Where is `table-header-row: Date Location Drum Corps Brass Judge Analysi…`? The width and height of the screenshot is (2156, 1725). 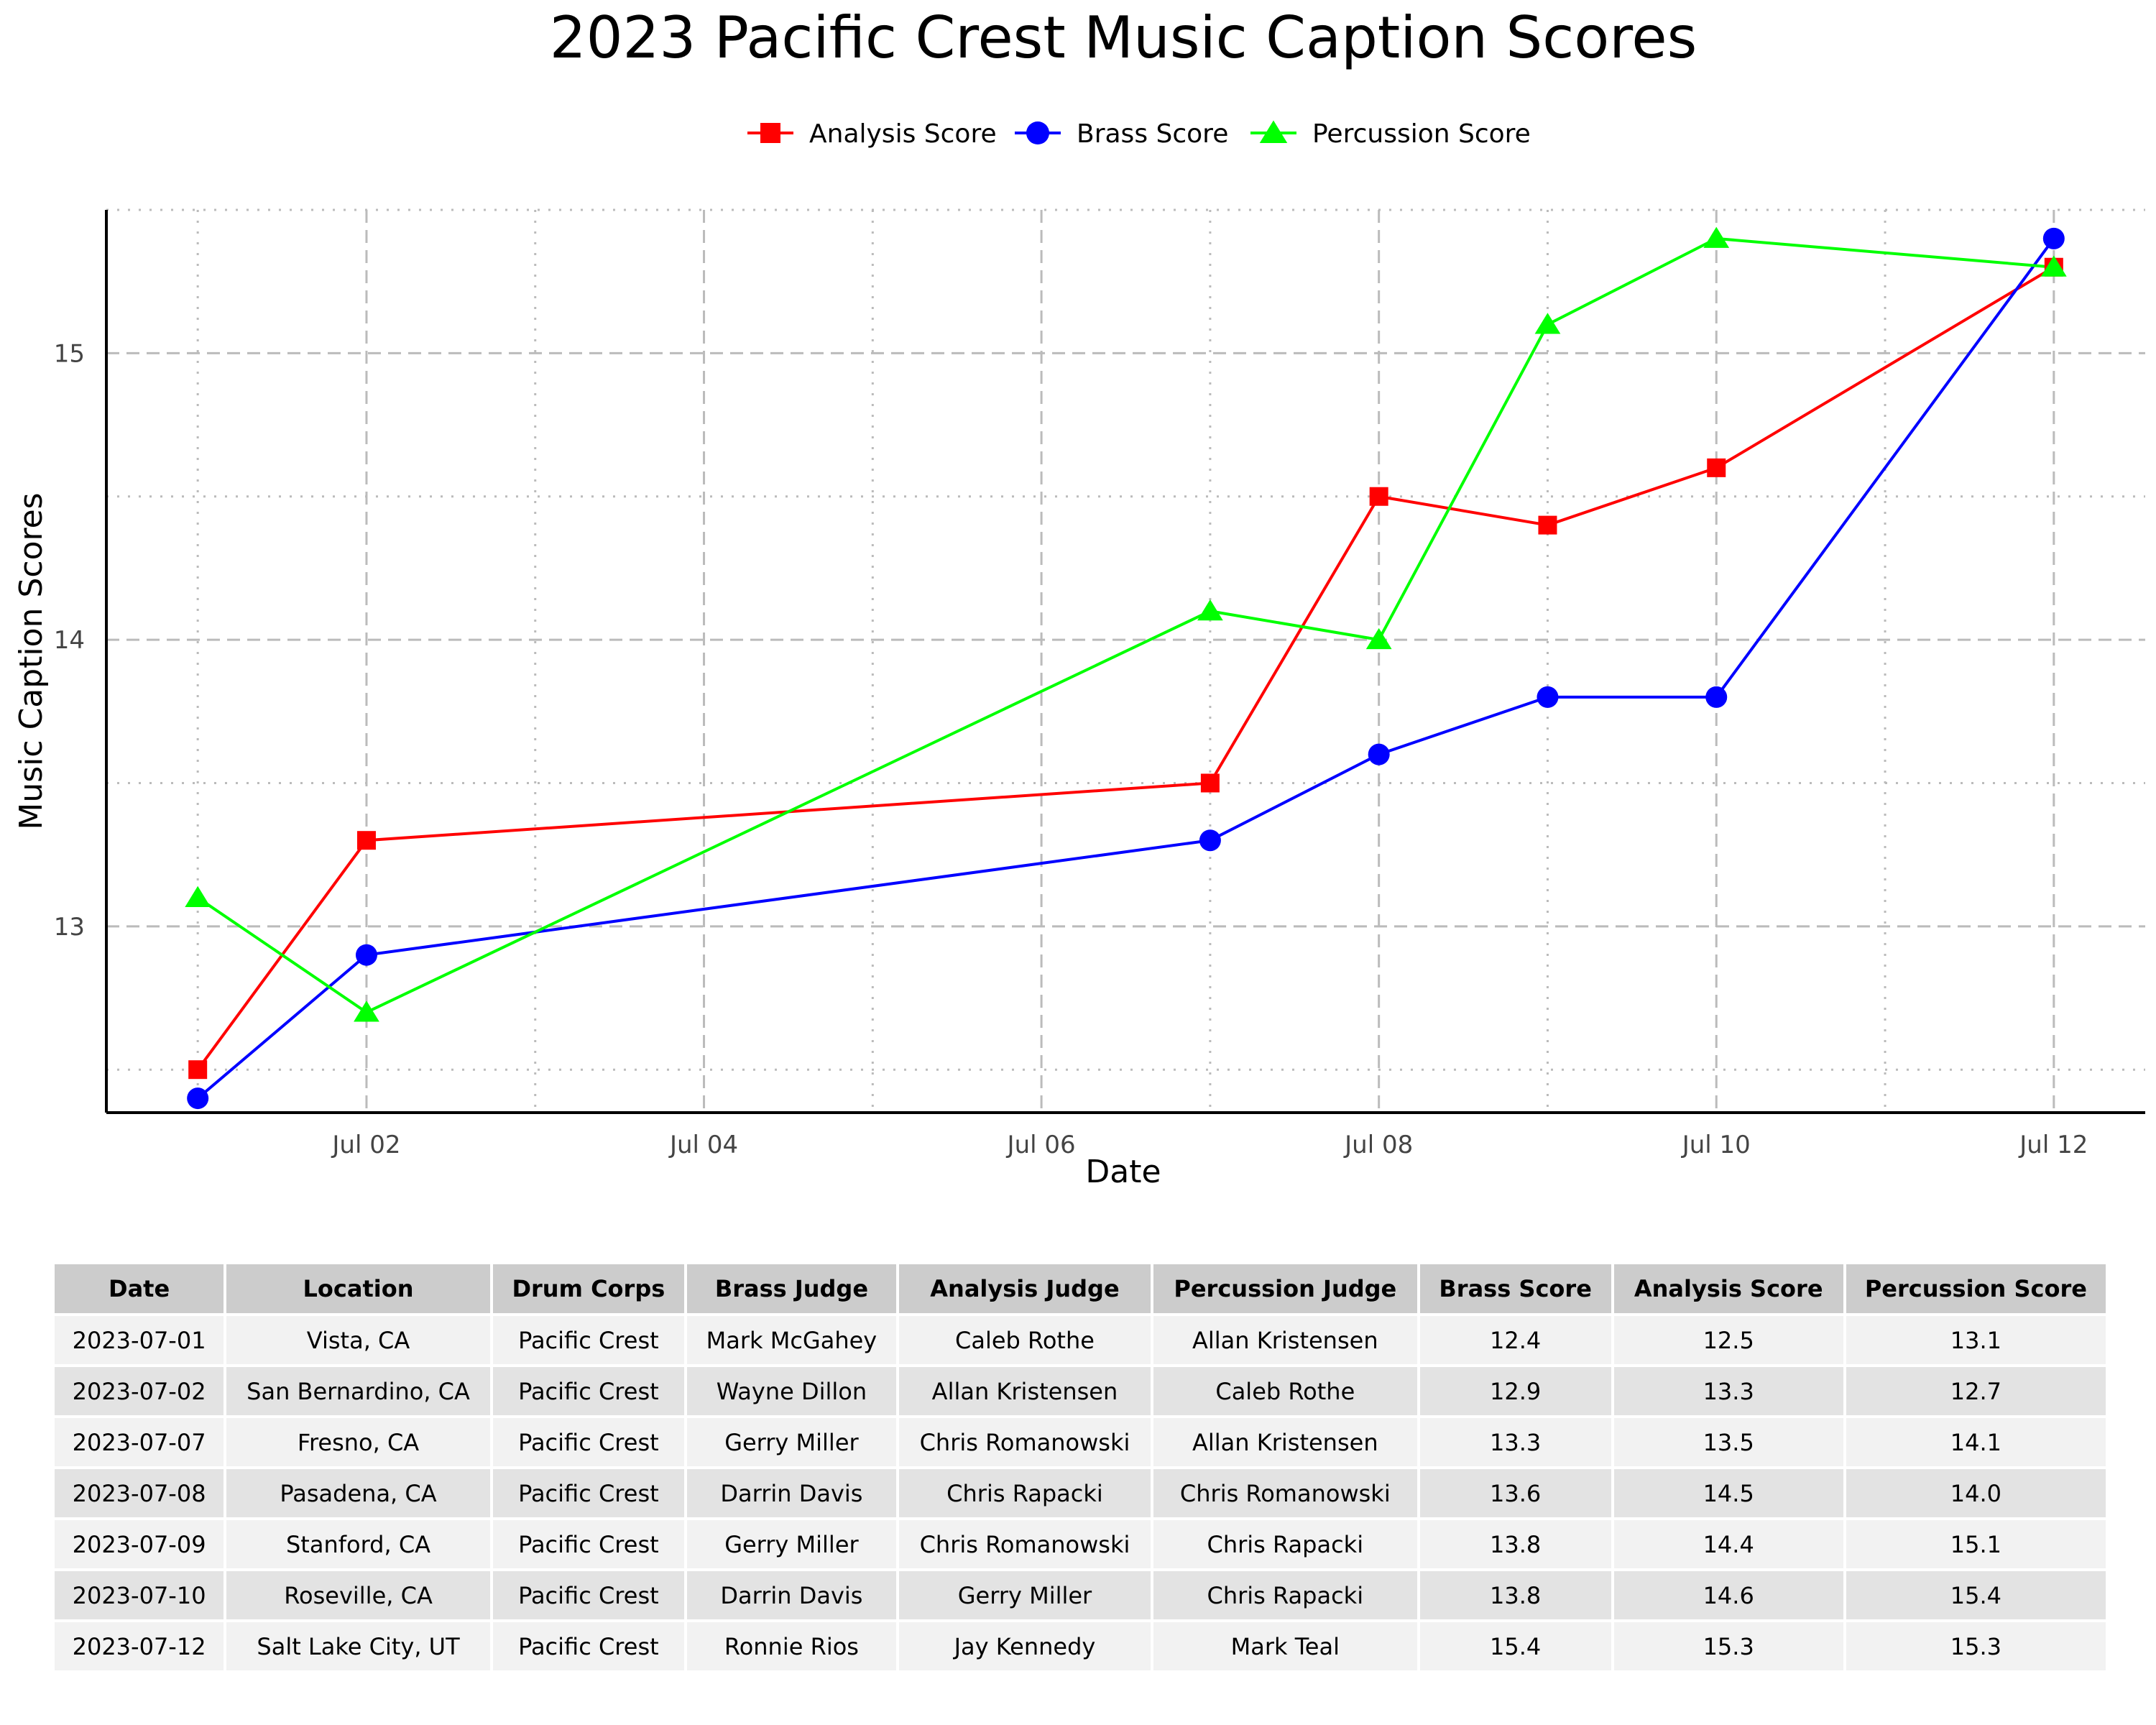
table-header-row: Date Location Drum Corps Brass Judge Analysi… is located at coordinates (1080, 1288).